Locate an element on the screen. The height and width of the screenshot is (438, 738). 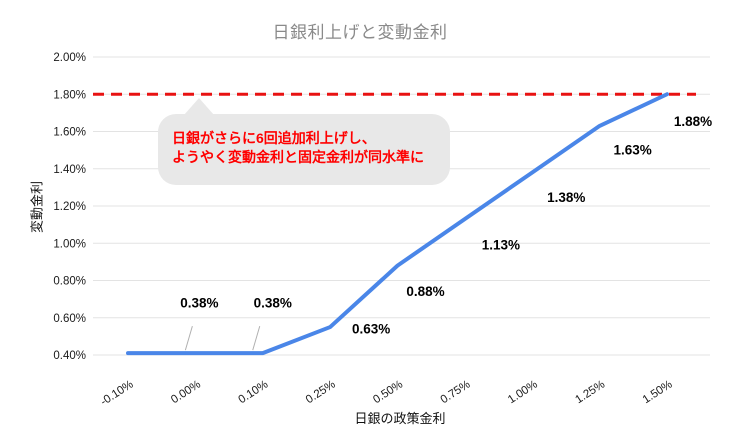
y-tick-label: 2.00% is located at coordinates (69, 58).